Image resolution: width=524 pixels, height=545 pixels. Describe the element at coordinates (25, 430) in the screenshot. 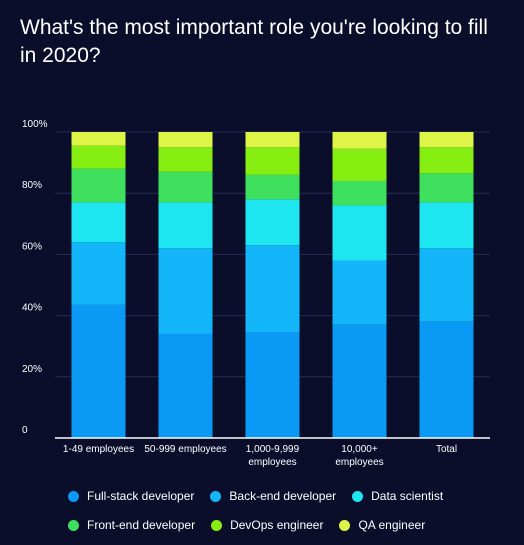

I see `y-tick-label: 0` at that location.